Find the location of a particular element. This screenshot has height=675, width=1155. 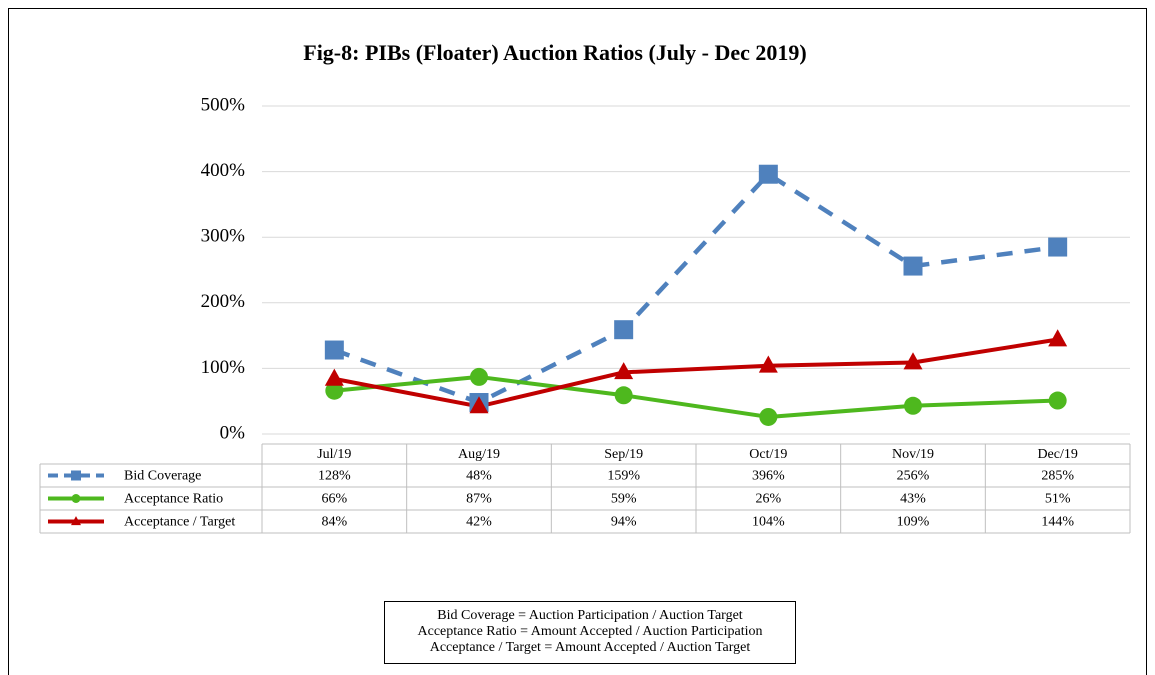

table-value: 66% is located at coordinates (334, 499).